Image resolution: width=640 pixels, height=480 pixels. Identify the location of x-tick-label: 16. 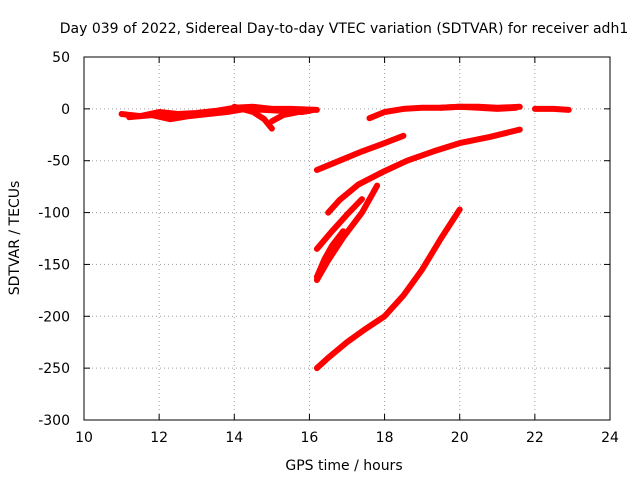
(310, 438).